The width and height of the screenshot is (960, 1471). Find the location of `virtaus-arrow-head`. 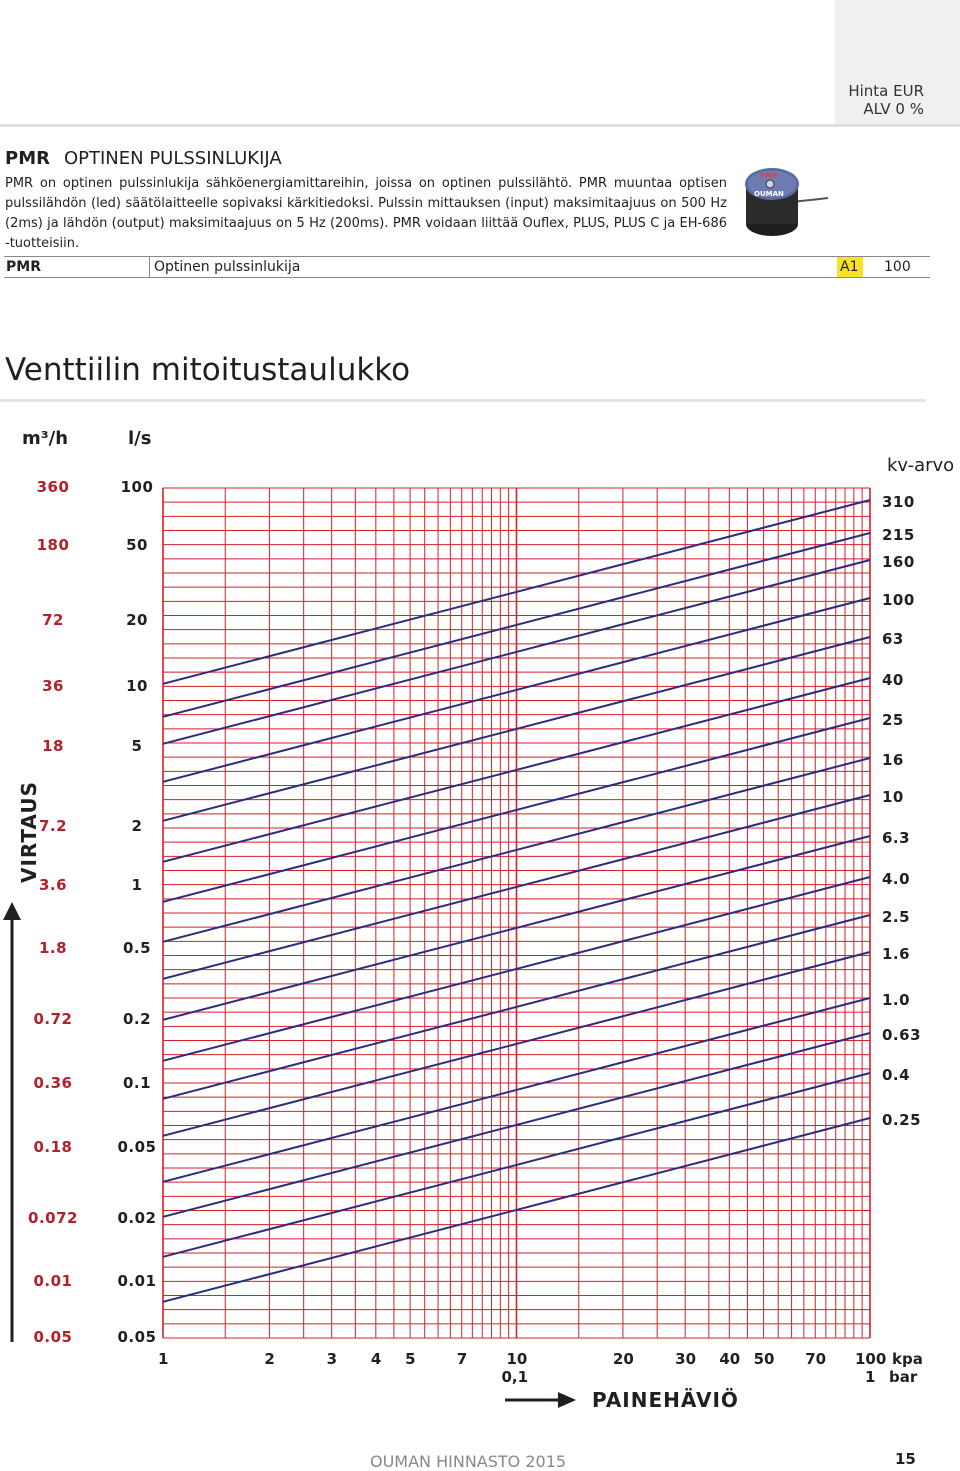

virtaus-arrow-head is located at coordinates (12, 911).